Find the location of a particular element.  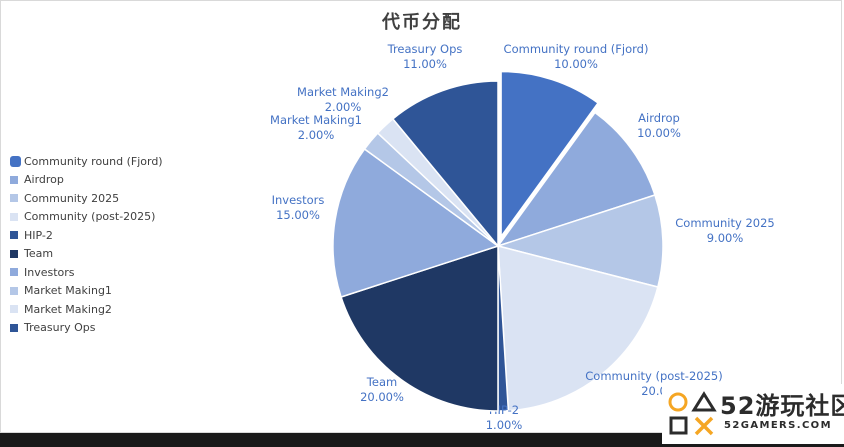

legend-item: Community (post-2025) is located at coordinates (110, 217).